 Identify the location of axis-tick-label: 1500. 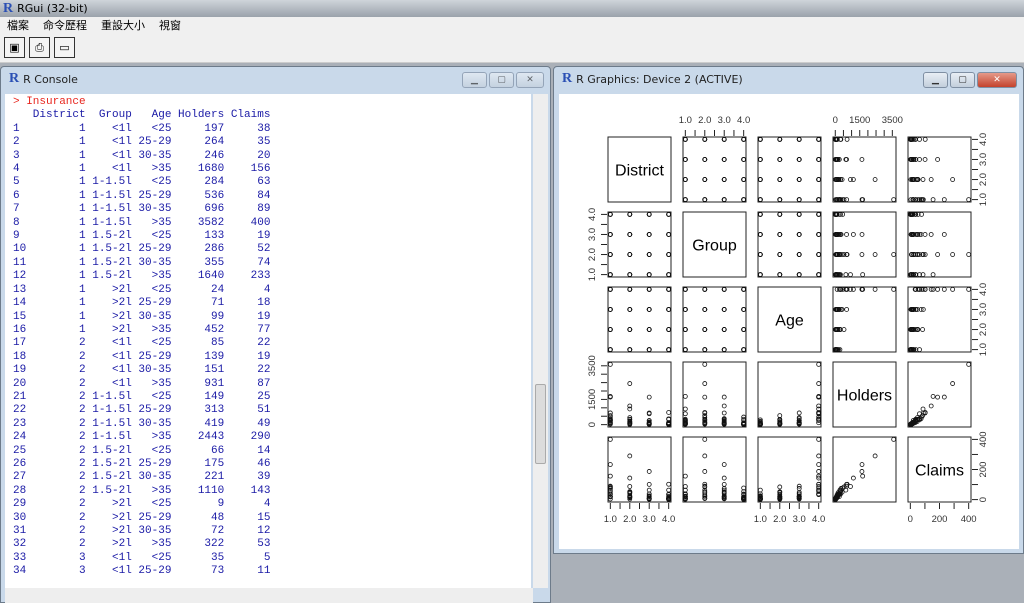
(859, 120).